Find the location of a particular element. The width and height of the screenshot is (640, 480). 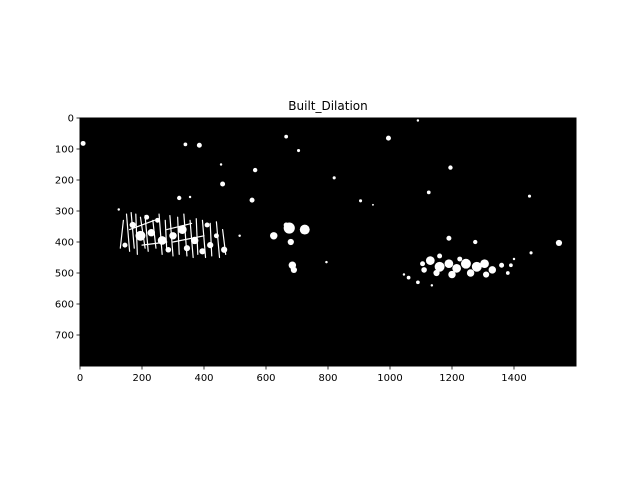

x-tick-label-1: 200 is located at coordinates (141, 378).